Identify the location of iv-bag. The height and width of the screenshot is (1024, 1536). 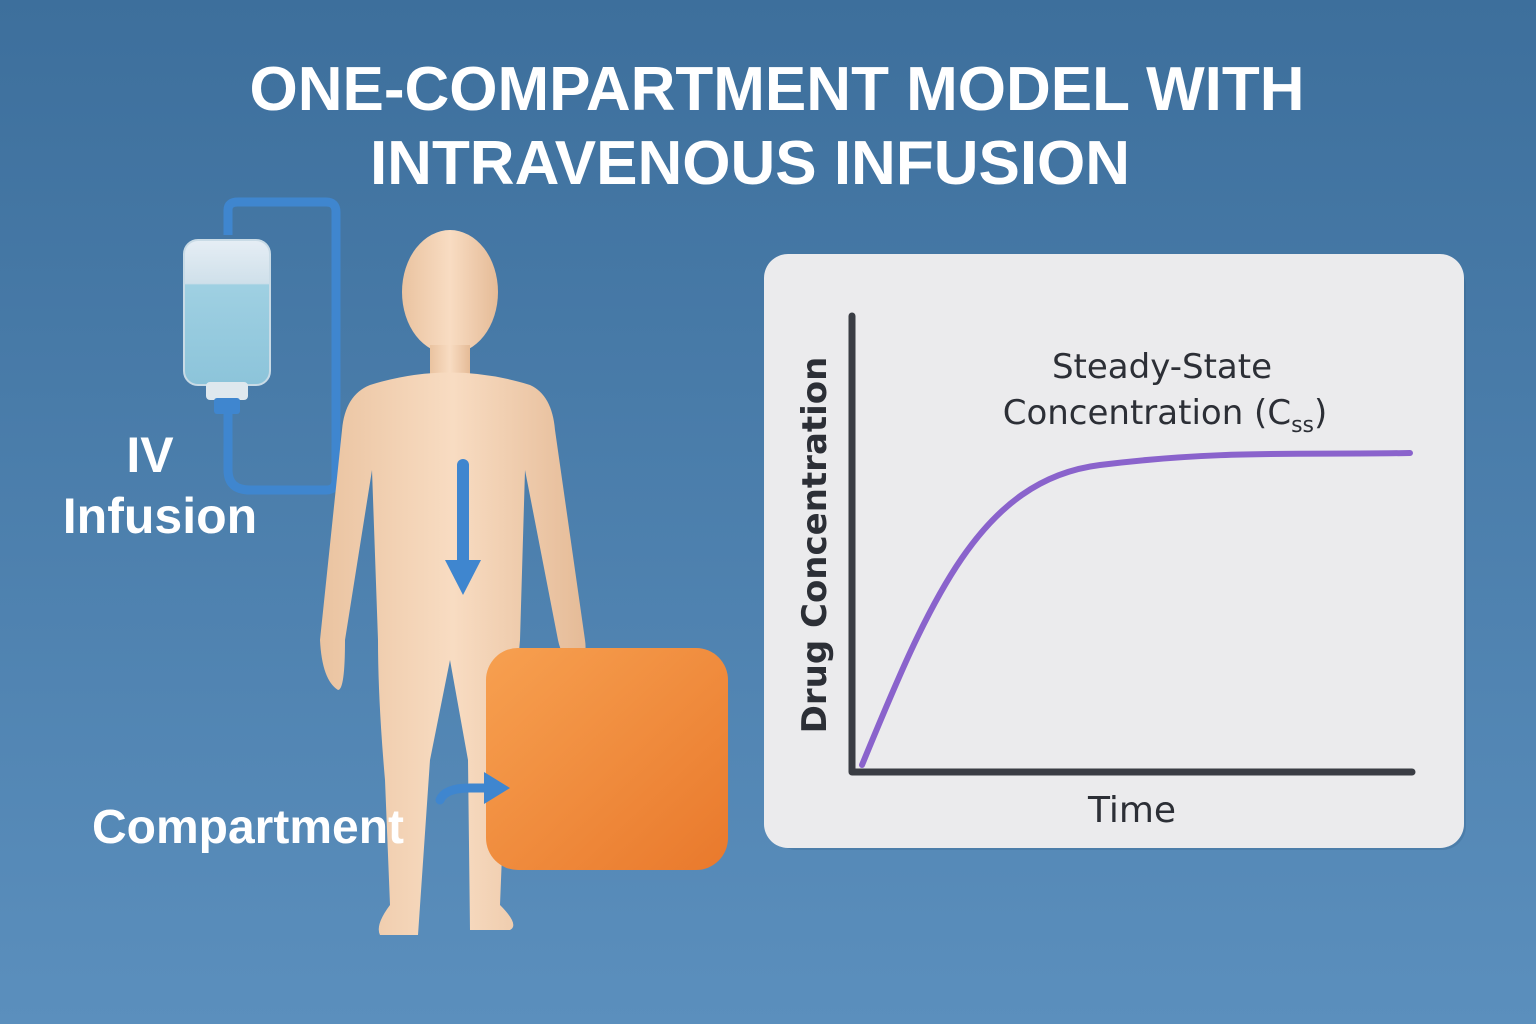
(227, 312).